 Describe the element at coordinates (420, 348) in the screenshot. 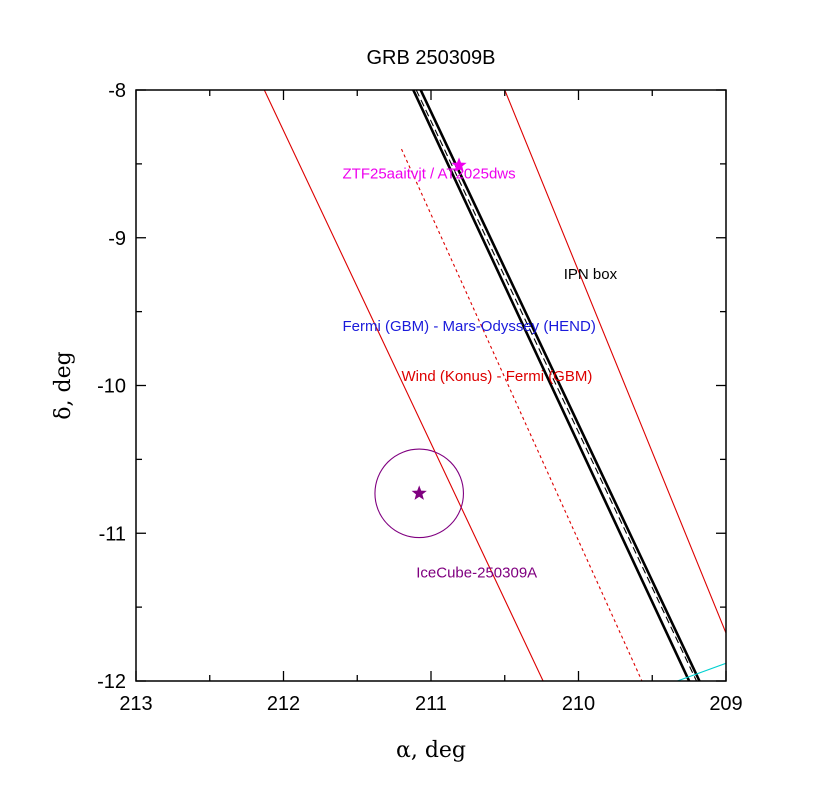

I see `markers-layer` at that location.